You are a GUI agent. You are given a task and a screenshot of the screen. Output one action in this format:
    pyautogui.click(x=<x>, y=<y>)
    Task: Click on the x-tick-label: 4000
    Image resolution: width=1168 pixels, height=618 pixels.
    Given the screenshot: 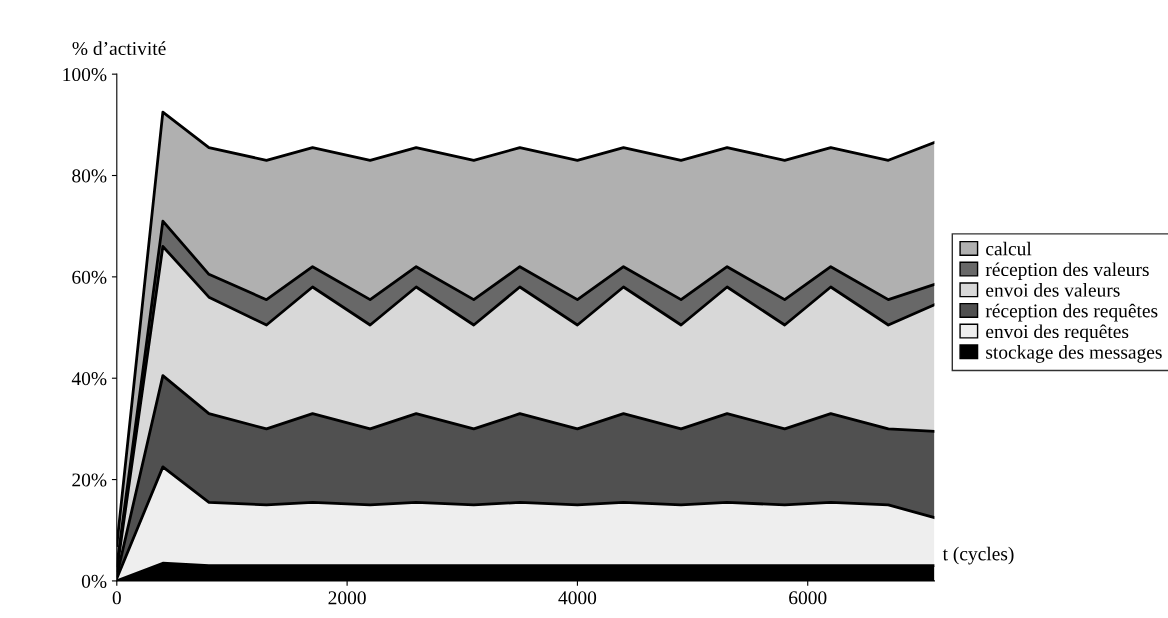 What is the action you would take?
    pyautogui.click(x=577, y=598)
    